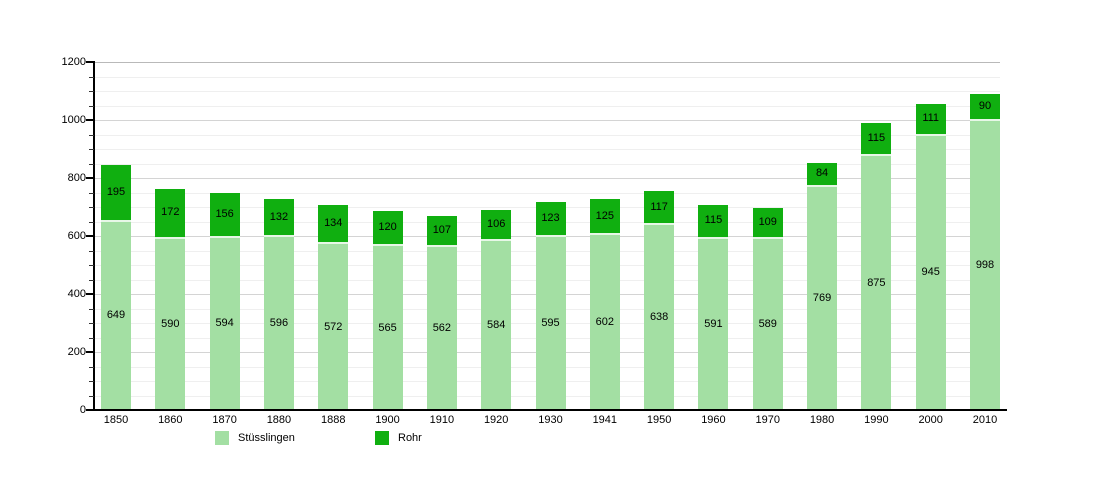  I want to click on bar-segment-rohr-1850: 195, so click(116, 193).